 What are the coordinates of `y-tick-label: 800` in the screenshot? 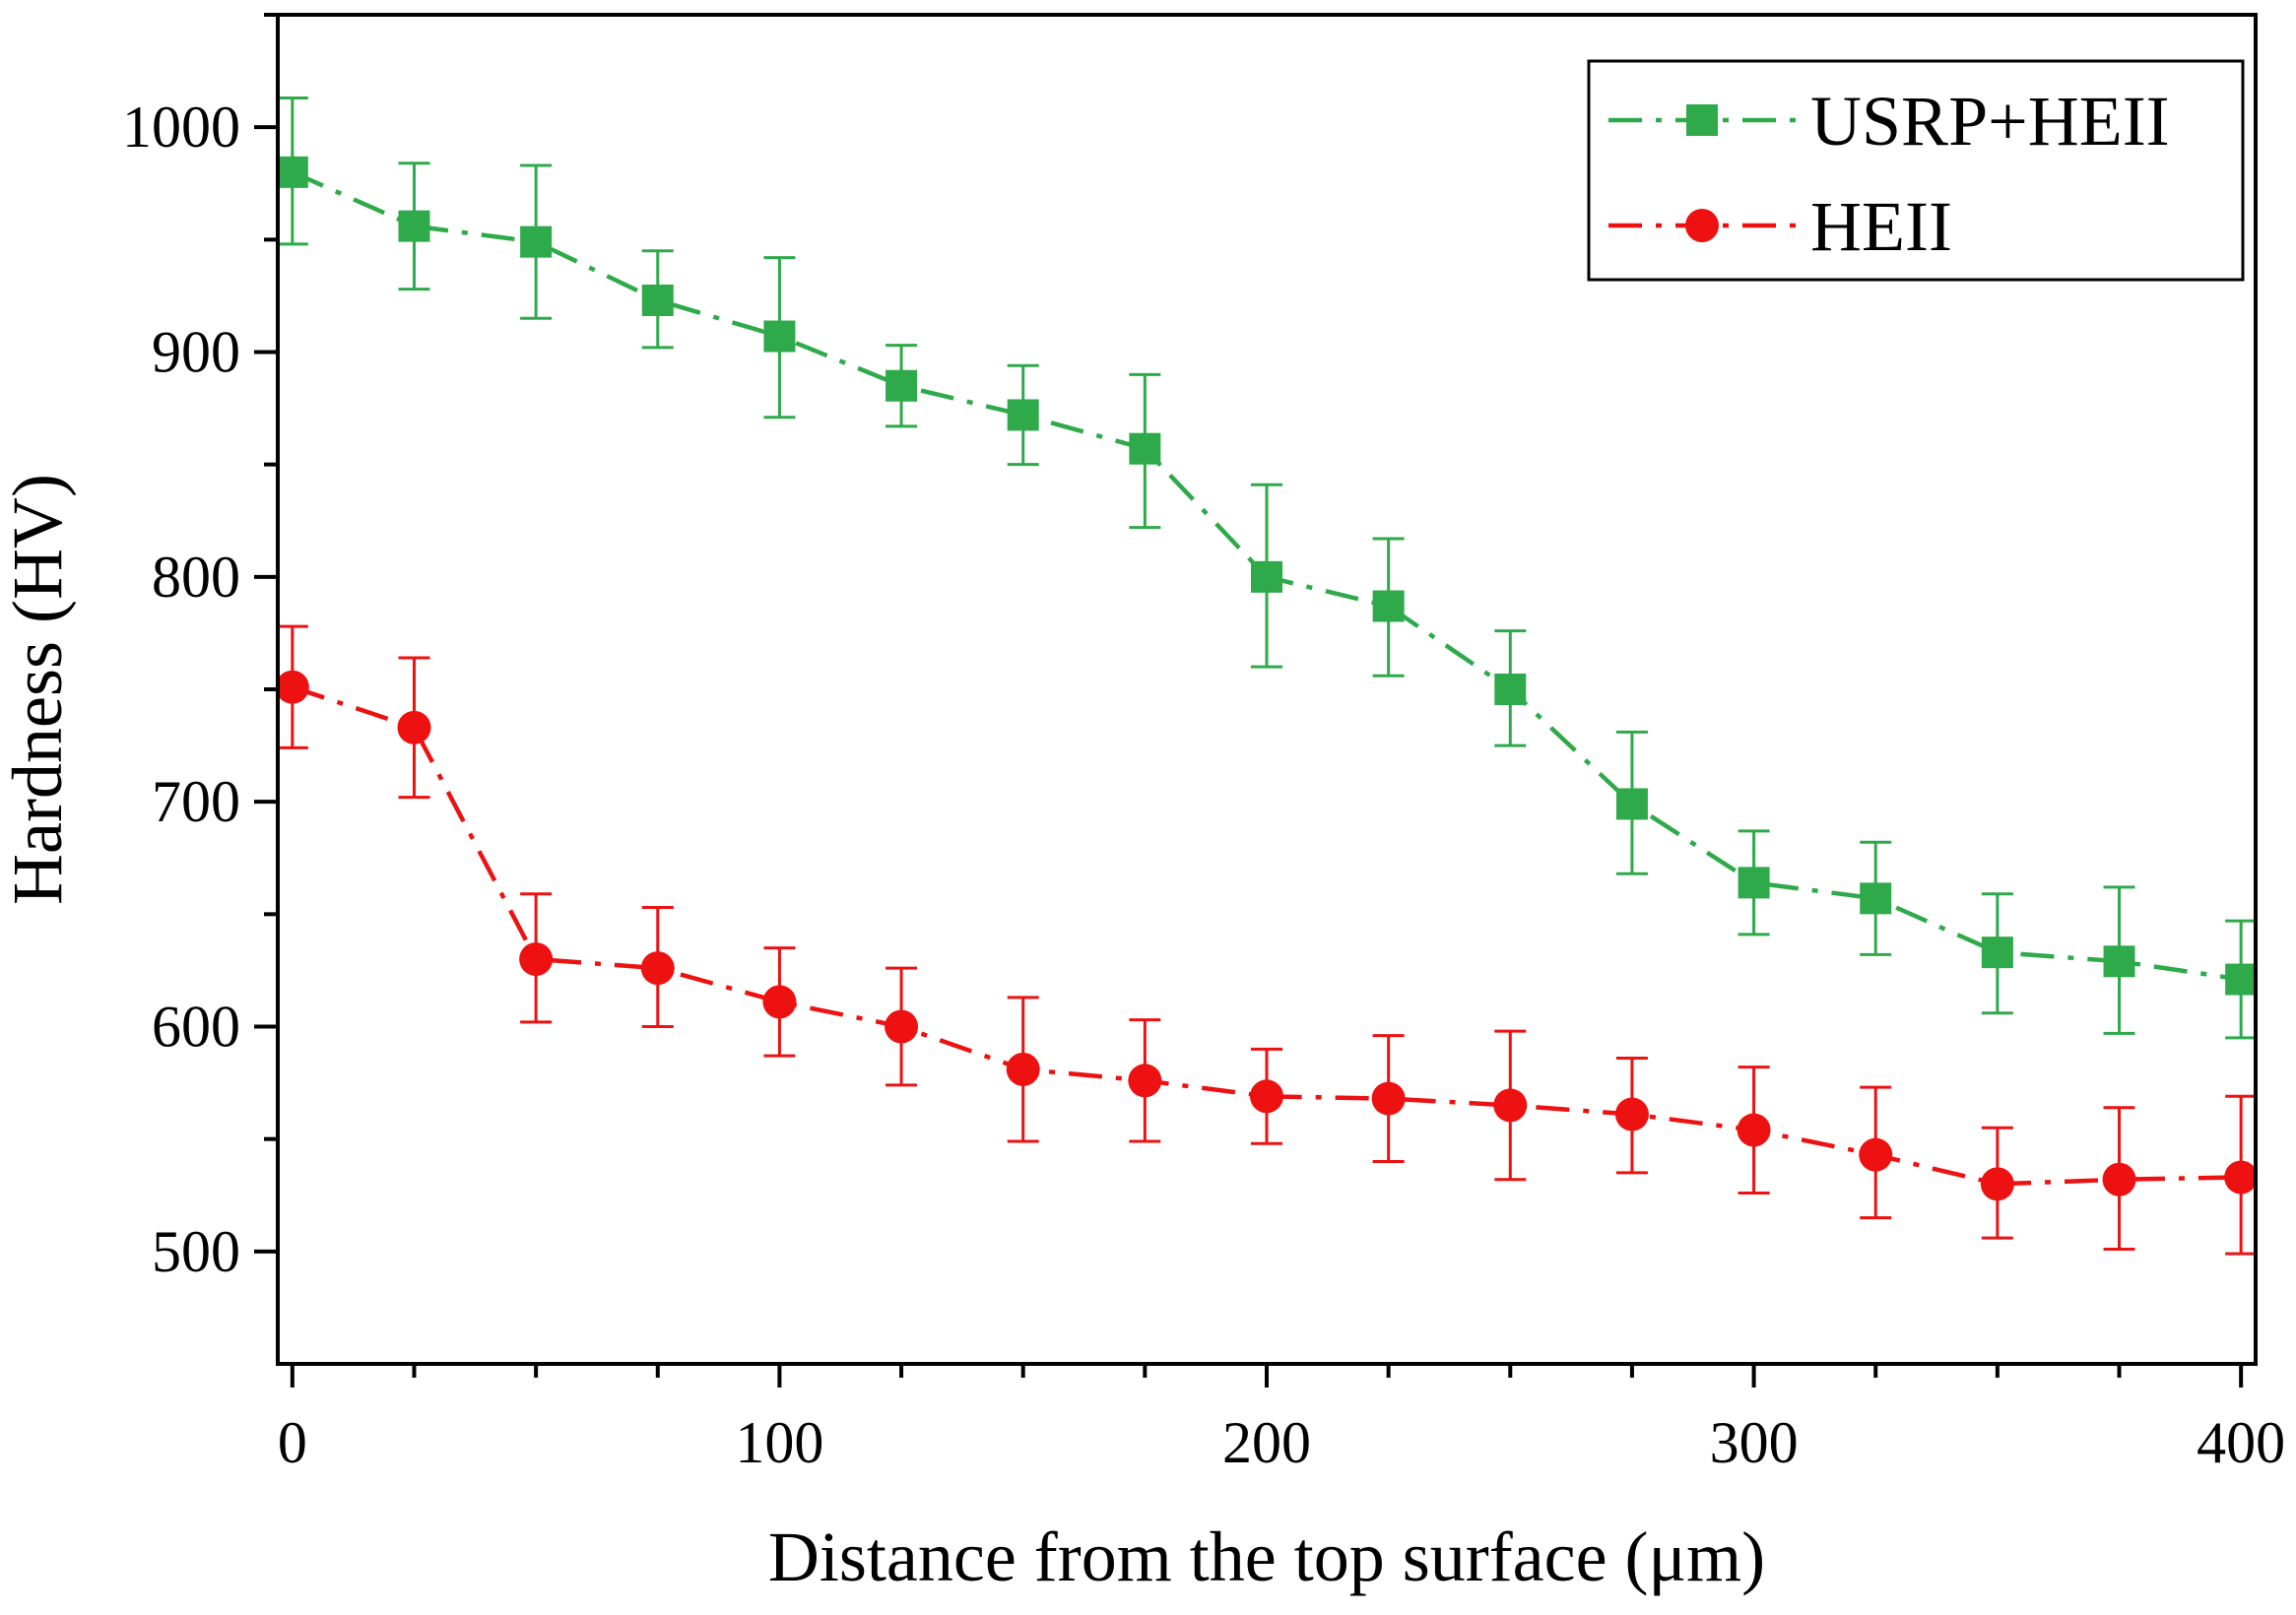 It's located at (196, 577).